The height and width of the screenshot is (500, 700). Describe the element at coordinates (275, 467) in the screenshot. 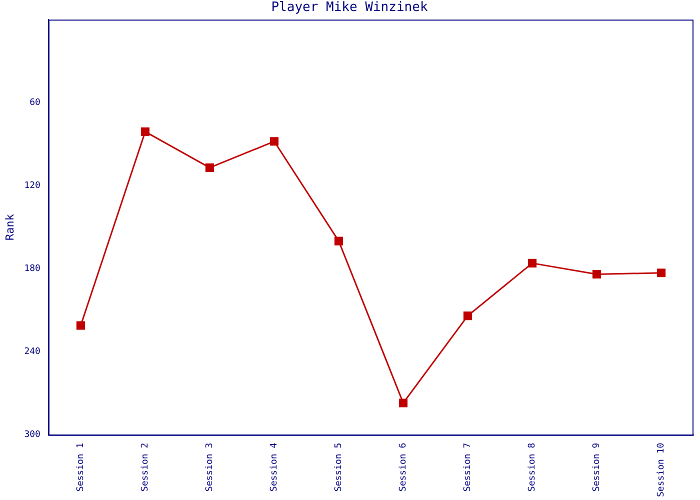

I see `x-tick-label: Session 4` at that location.